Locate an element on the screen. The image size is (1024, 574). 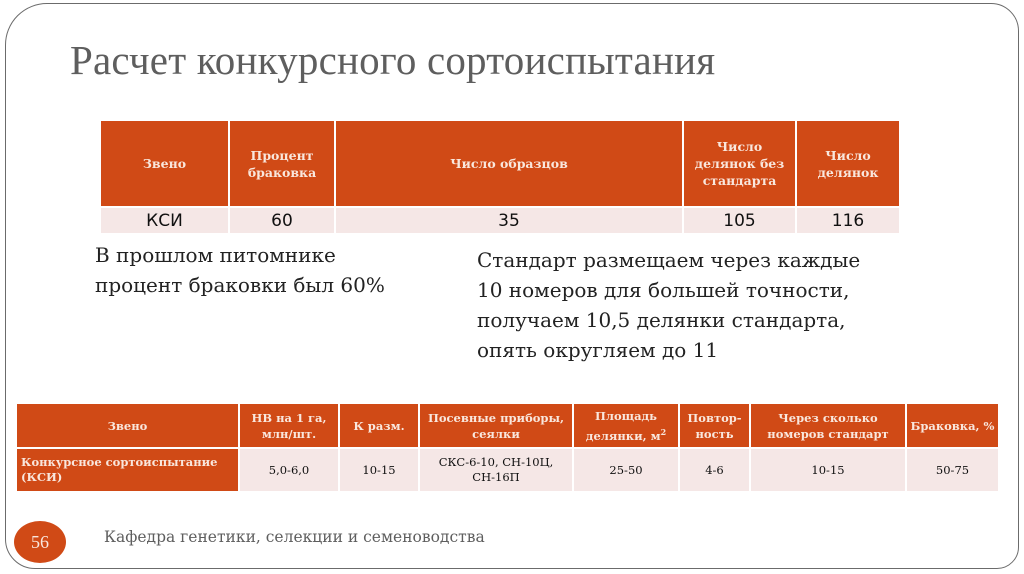
note-line: опять округляем до 11 is located at coordinates (598, 350).